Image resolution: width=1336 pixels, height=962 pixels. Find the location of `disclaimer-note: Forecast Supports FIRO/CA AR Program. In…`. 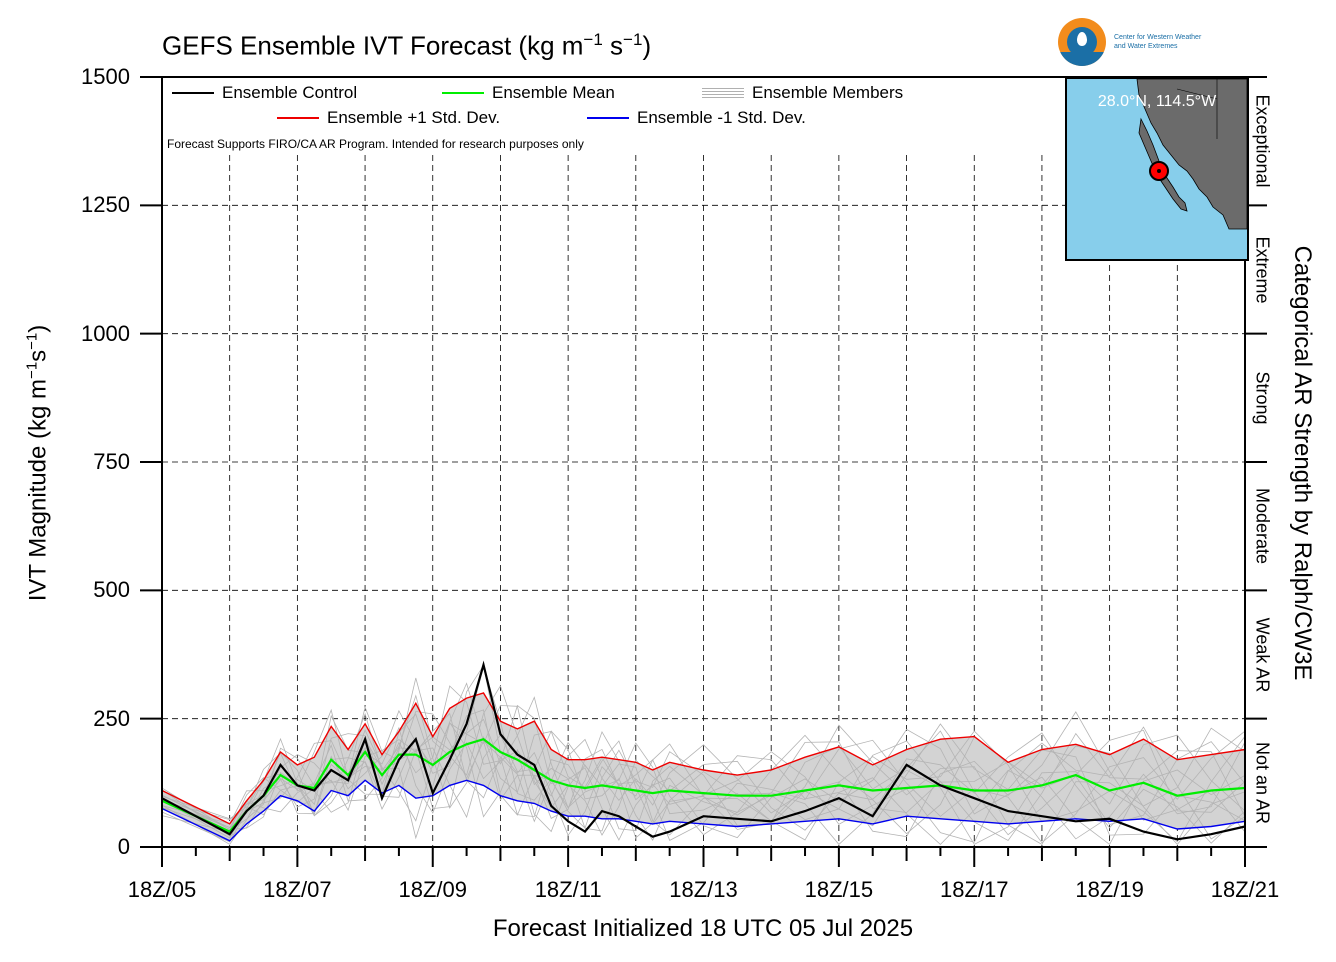

disclaimer-note: Forecast Supports FIRO/CA AR Program. In… is located at coordinates (375, 144).